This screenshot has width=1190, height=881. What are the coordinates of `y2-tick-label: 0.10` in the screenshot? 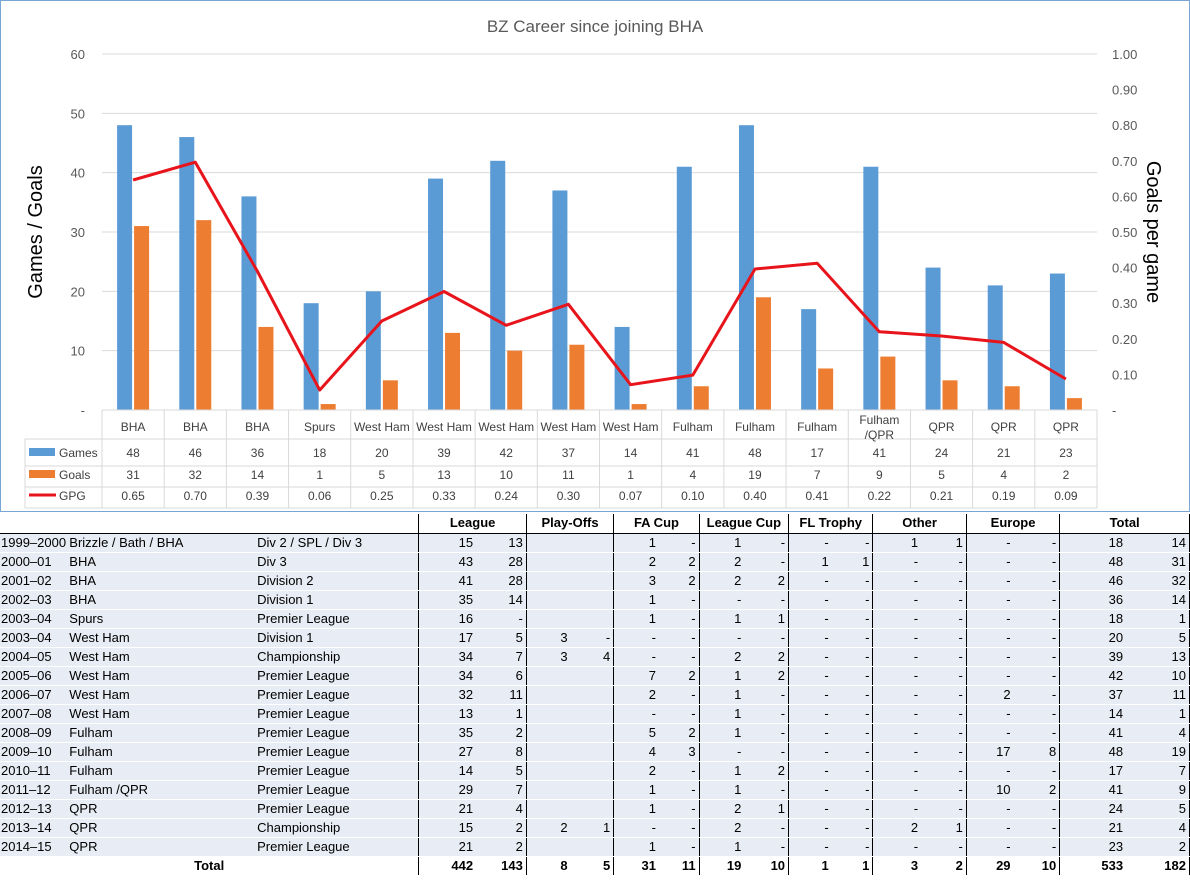 It's located at (1124, 374).